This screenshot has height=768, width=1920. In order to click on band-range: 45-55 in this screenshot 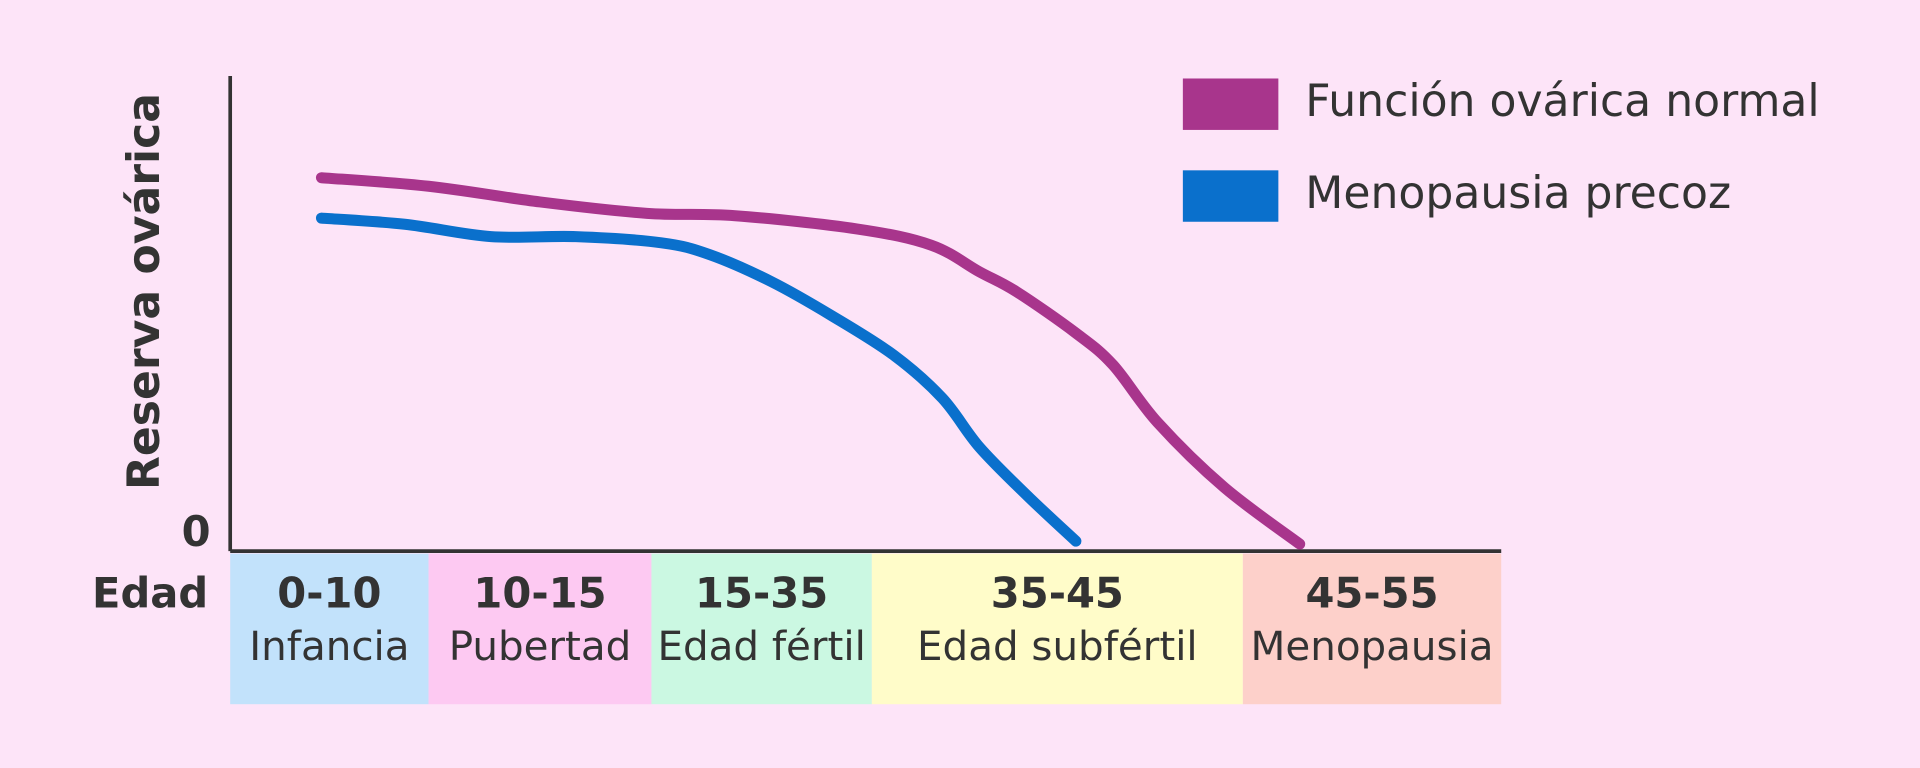, I will do `click(1371, 592)`.